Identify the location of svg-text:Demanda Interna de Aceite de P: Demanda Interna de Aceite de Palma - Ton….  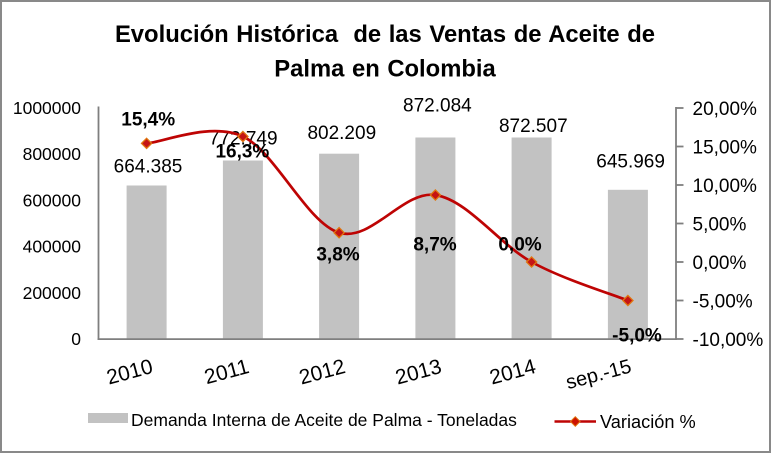
(324, 420).